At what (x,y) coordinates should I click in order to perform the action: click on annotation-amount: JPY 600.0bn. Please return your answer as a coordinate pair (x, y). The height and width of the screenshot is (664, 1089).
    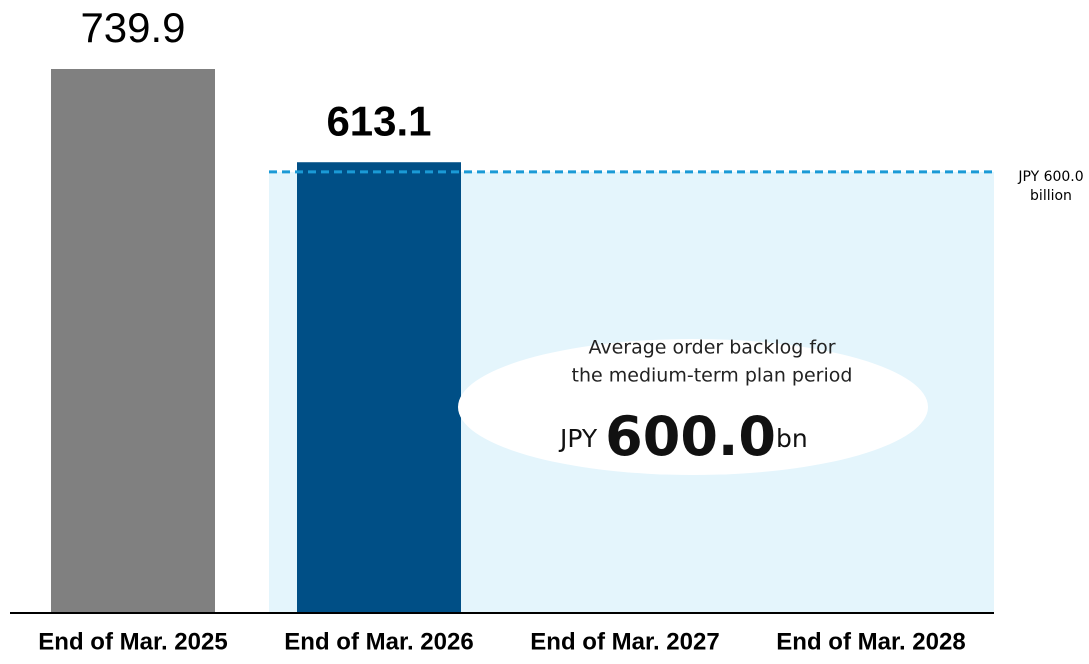
    Looking at the image, I should click on (683, 436).